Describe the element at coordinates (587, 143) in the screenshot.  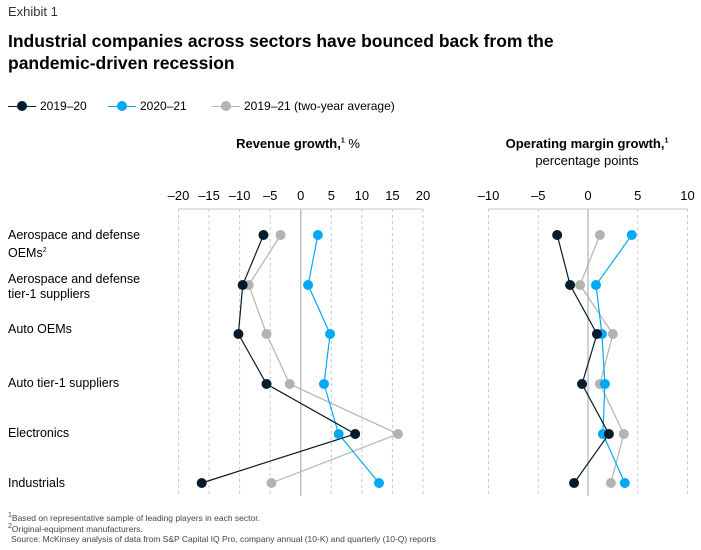
I see `margin-chart-title: Operating margin growth,1` at that location.